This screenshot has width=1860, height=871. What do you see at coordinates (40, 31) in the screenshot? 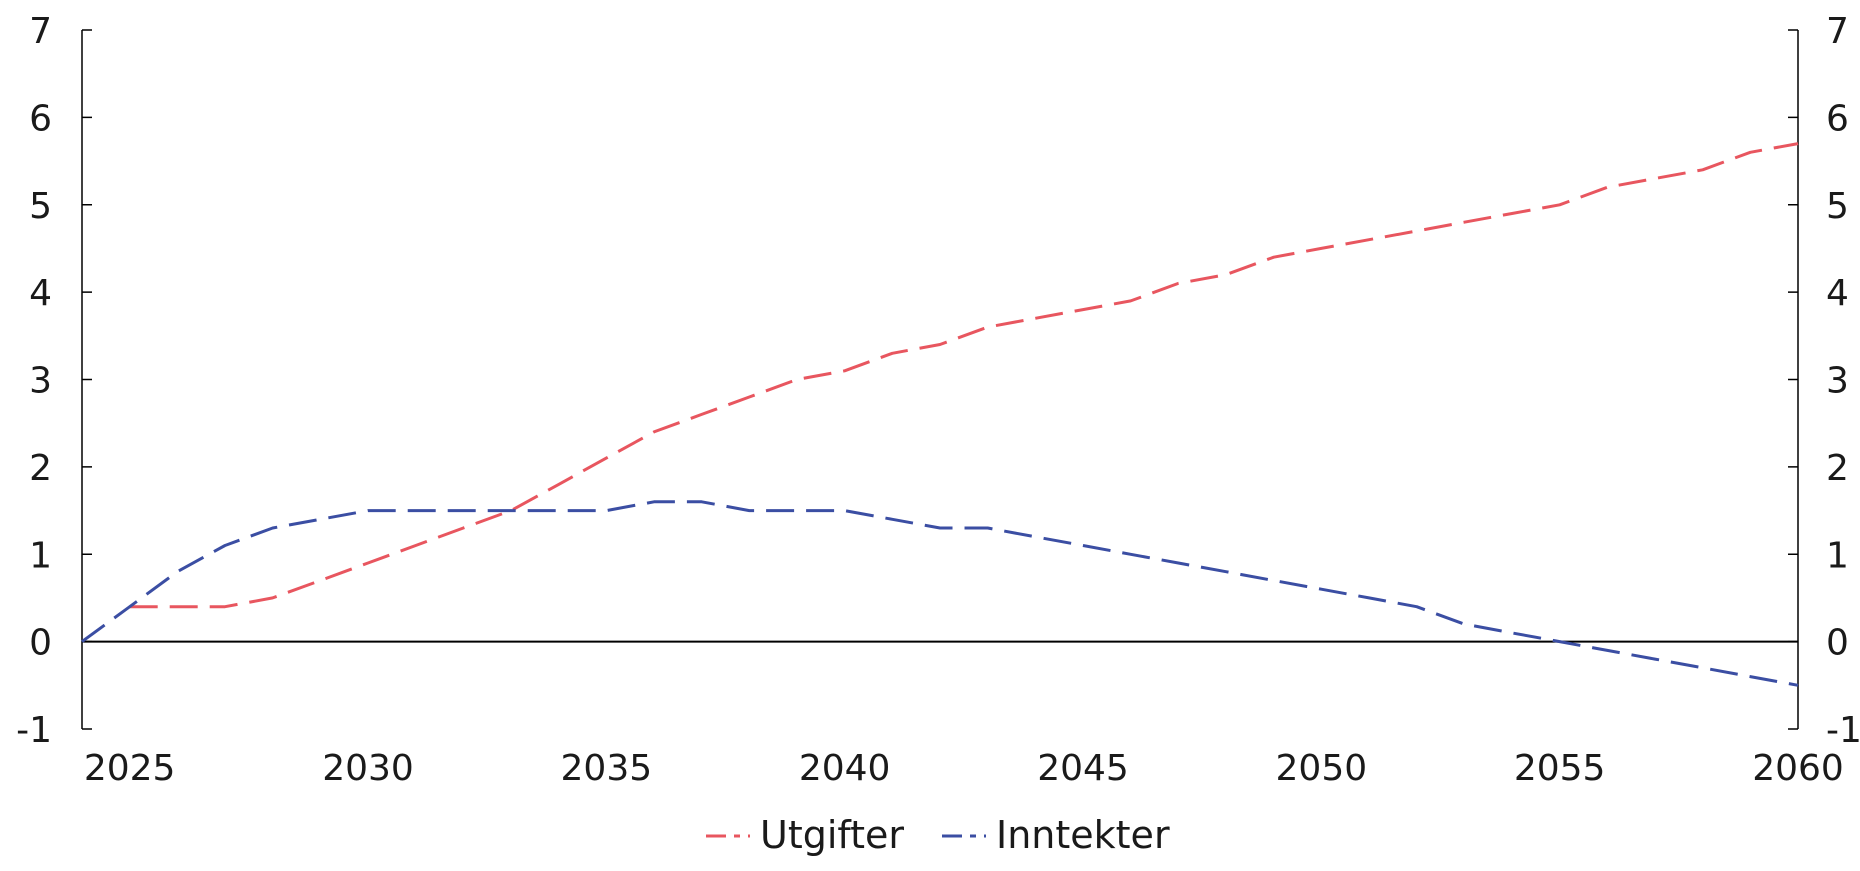
I see `y-tick-label-left: 7` at bounding box center [40, 31].